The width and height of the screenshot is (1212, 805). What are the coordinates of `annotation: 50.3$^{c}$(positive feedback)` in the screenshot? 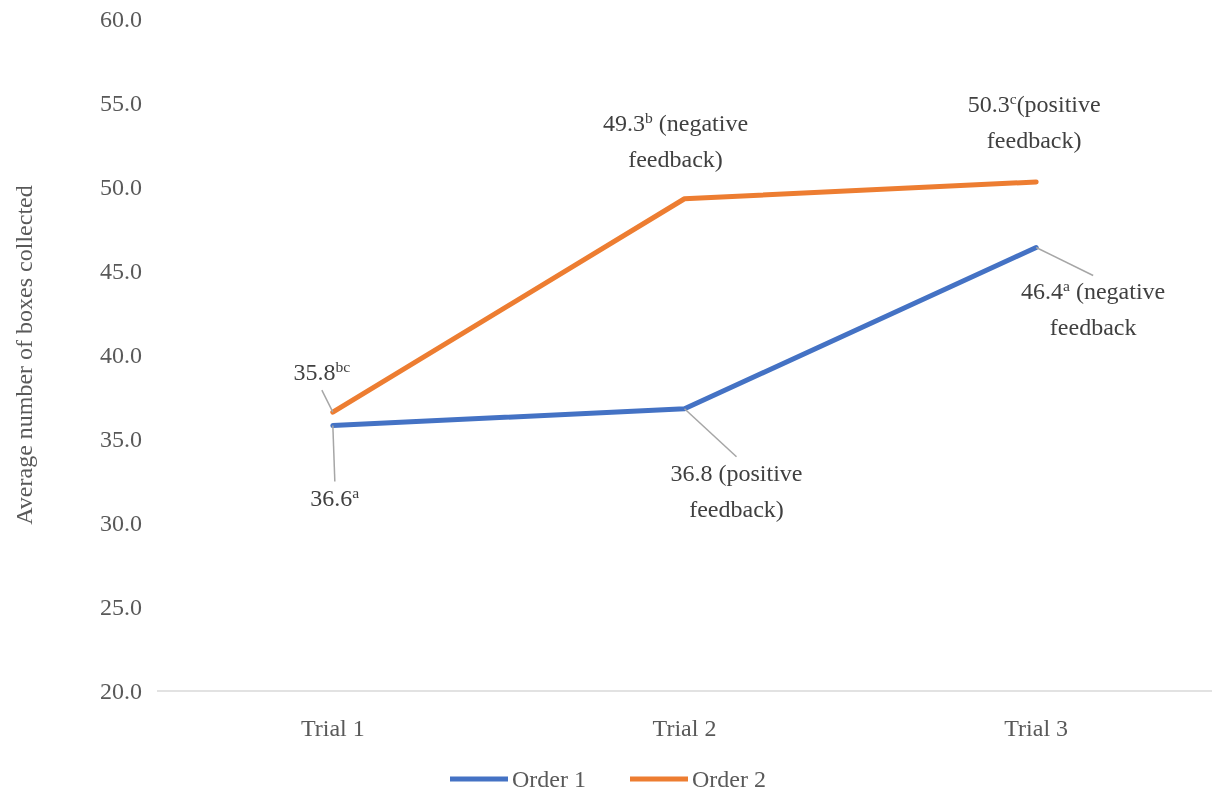 It's located at (1034, 121).